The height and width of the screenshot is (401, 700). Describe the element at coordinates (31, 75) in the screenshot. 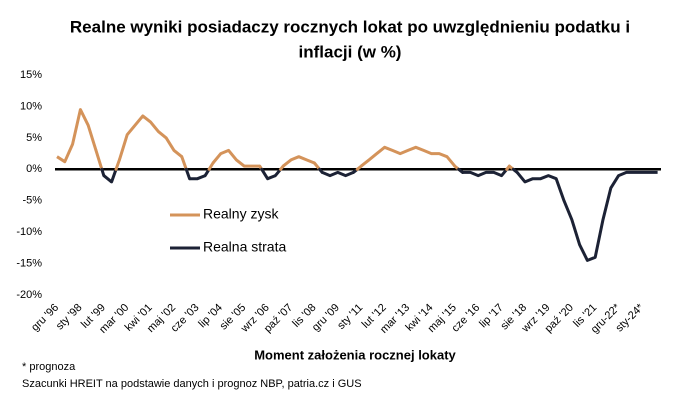

I see `y-tick-label: 15%` at that location.